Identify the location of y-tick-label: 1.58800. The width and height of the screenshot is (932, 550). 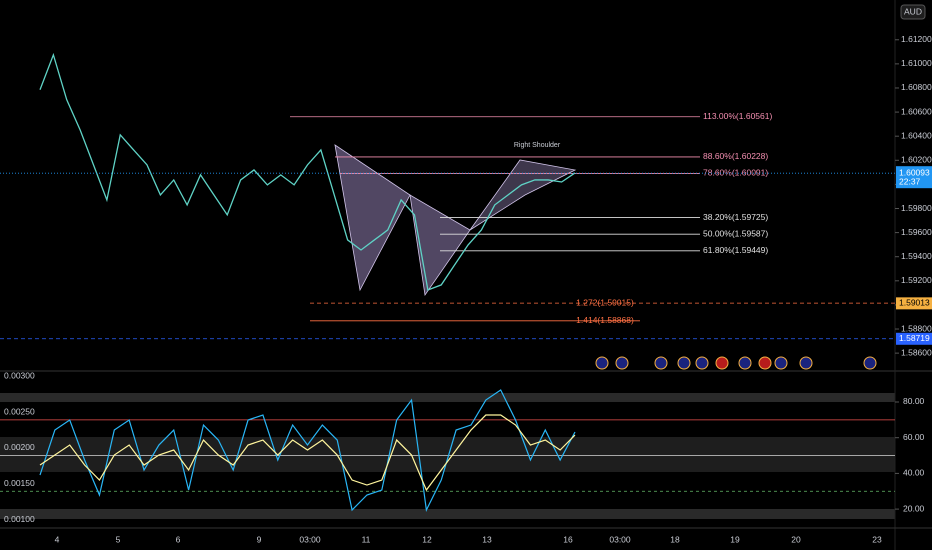
(916, 328).